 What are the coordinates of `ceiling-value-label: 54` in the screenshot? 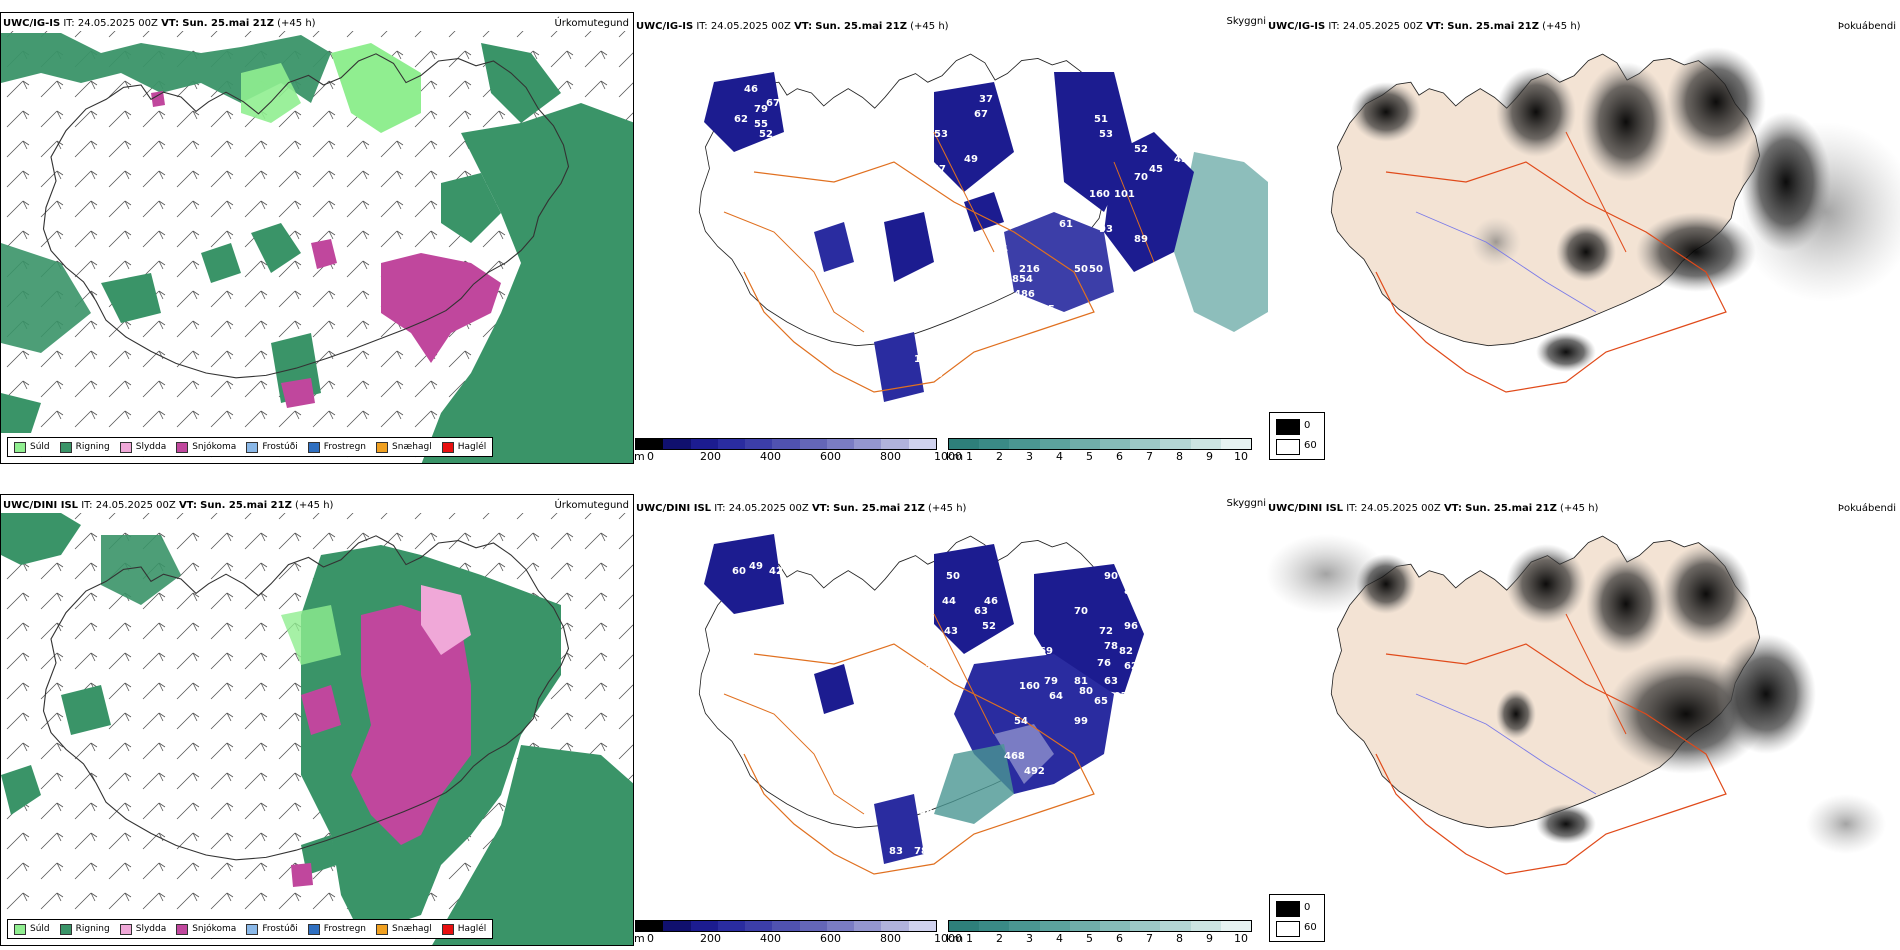 It's located at (1021, 721).